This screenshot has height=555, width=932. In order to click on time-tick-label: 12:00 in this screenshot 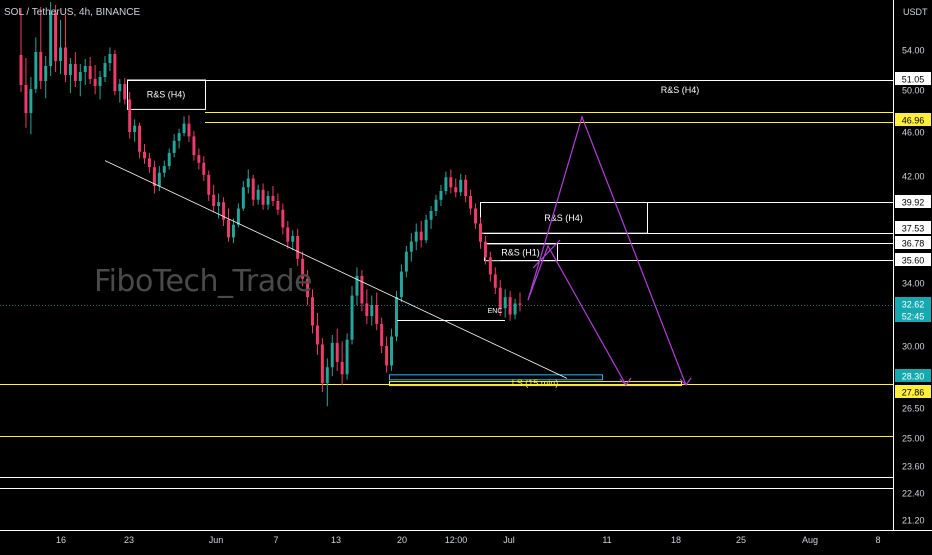, I will do `click(456, 540)`.